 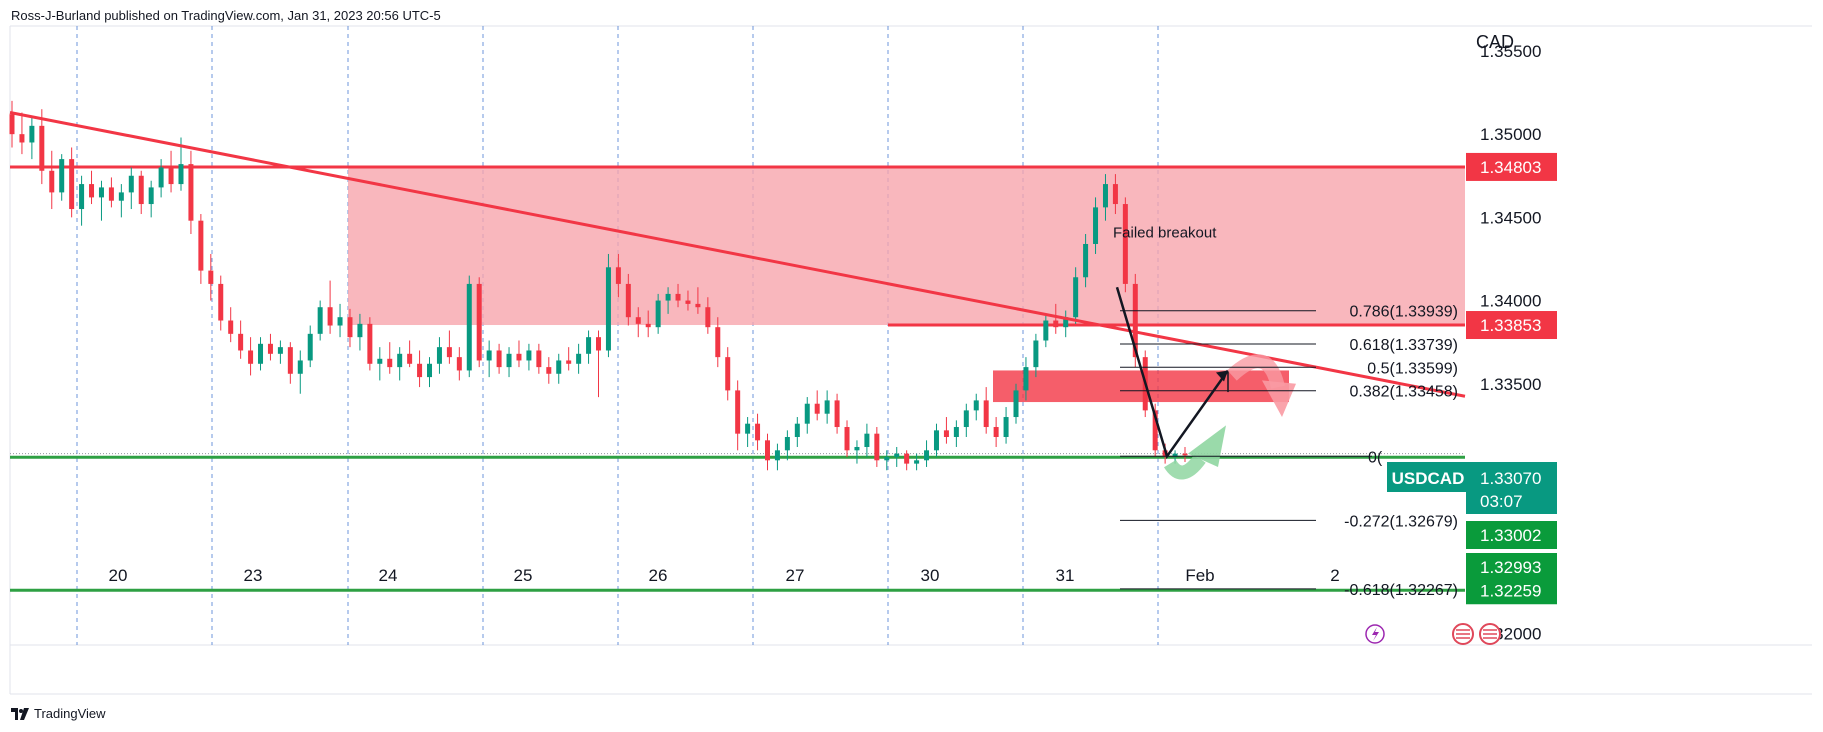 What do you see at coordinates (724, 575) in the screenshot?
I see `time-axis: 20 23 24 25 26 27 30 31 Feb 2` at bounding box center [724, 575].